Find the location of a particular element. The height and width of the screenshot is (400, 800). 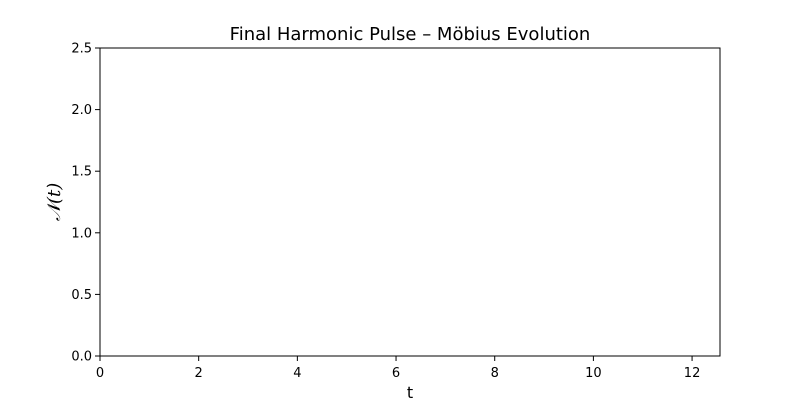

y-tick-label: 1.0 is located at coordinates (81, 233).